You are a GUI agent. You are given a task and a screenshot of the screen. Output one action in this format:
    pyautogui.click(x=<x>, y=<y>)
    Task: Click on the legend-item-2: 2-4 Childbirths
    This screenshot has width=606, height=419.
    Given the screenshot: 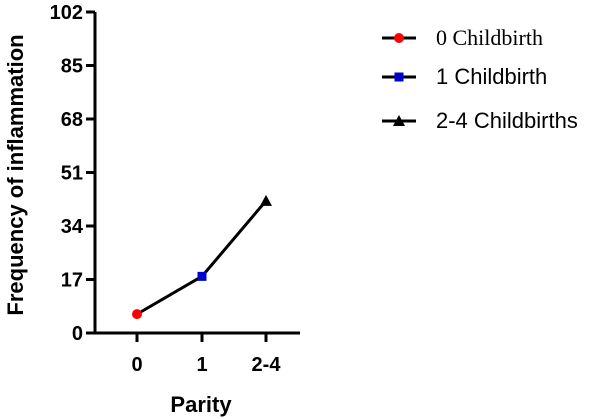 What is the action you would take?
    pyautogui.click(x=480, y=120)
    